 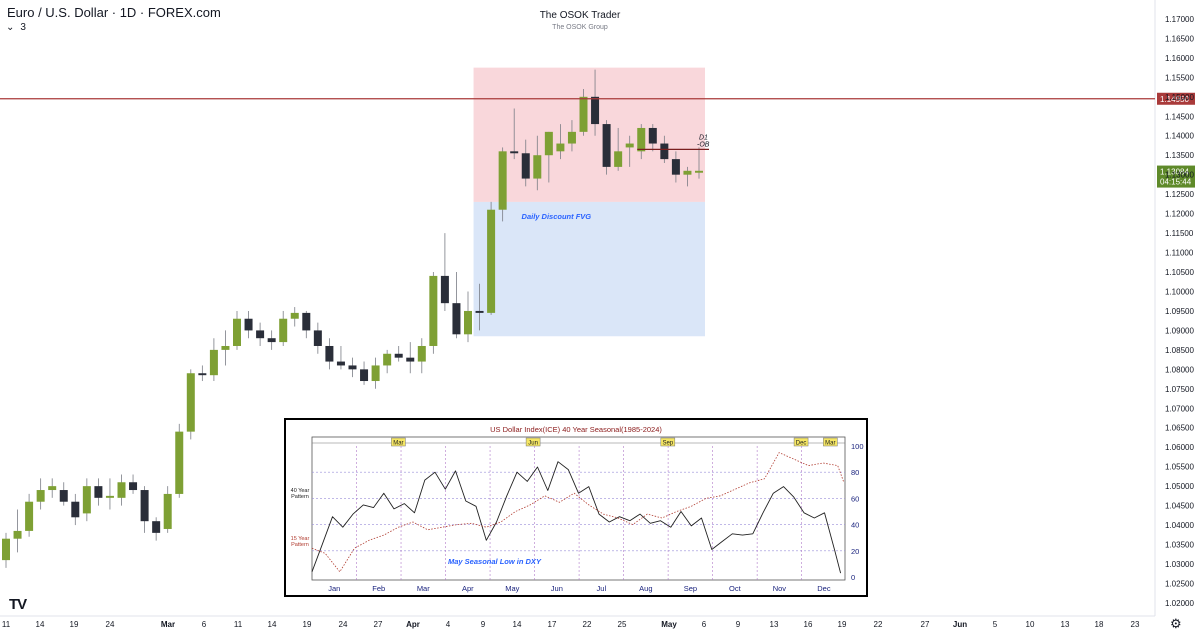 I want to click on price-tick-label: 1.08000, so click(x=1179, y=369).